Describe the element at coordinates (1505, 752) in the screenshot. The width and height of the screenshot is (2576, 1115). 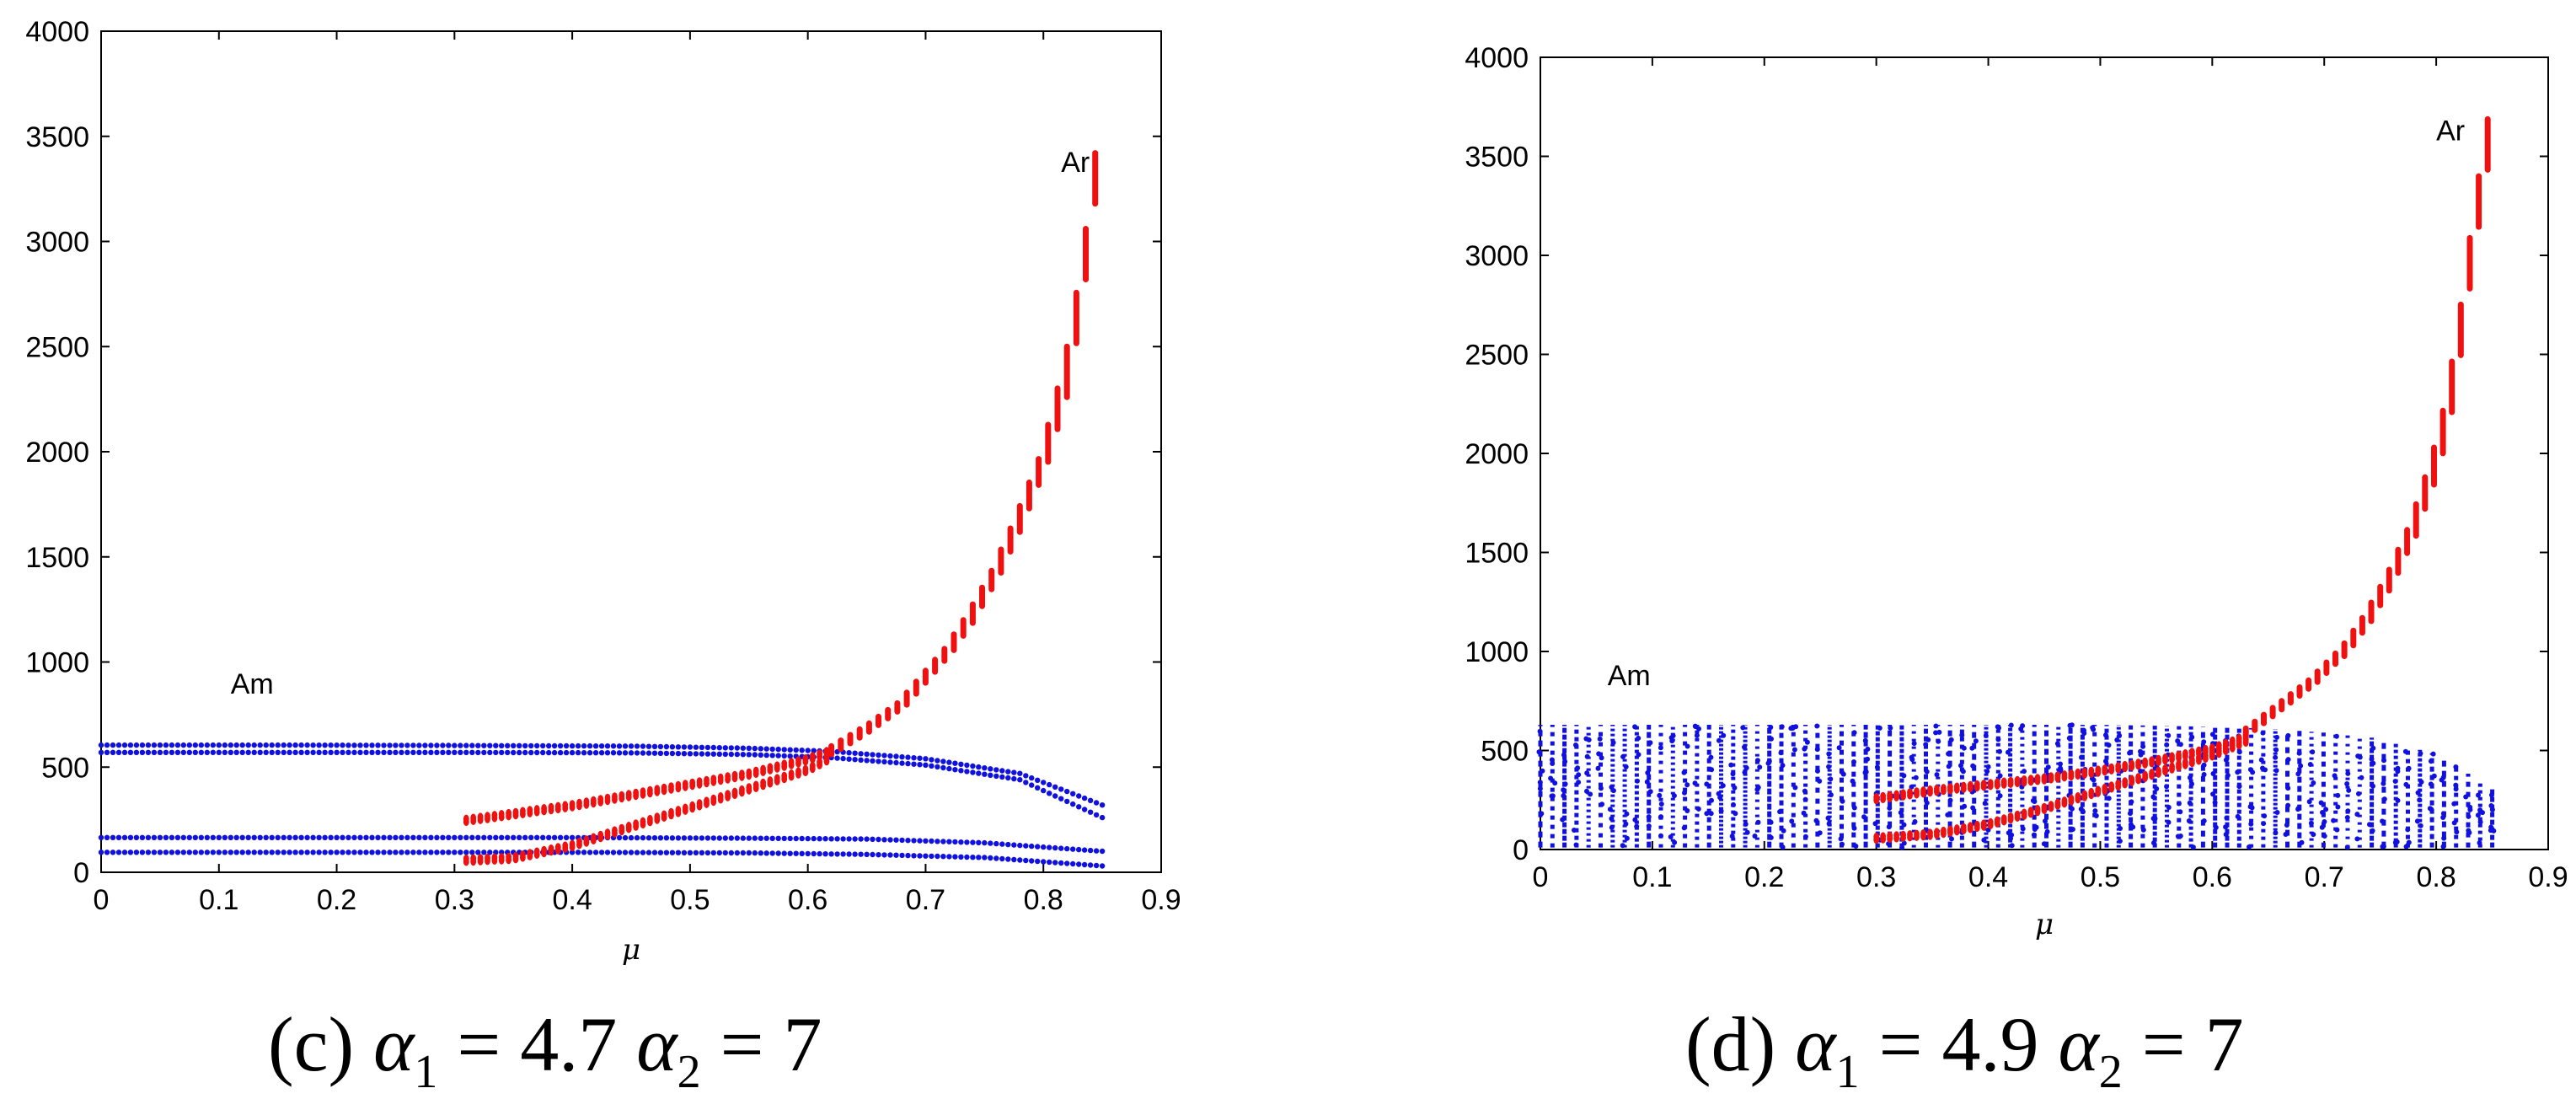
I see `y-tick-label: 500` at that location.